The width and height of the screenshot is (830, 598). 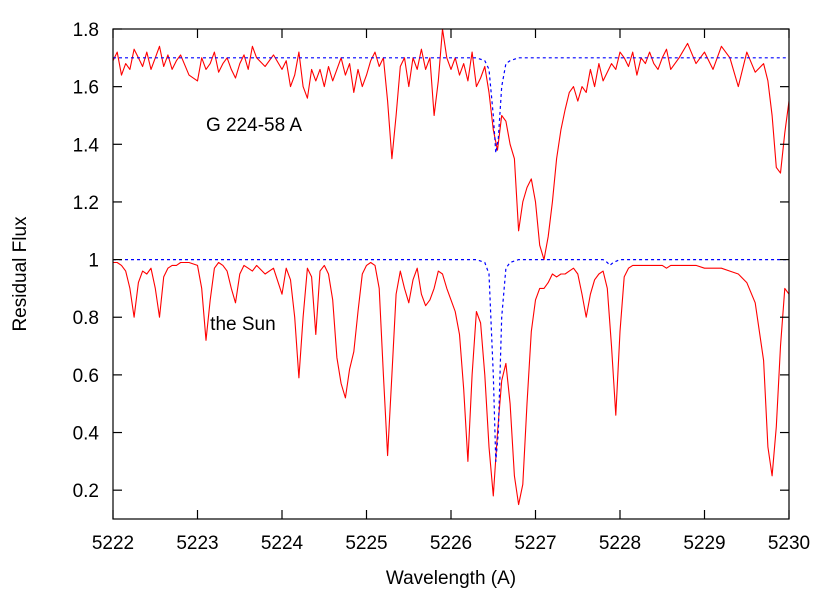 I want to click on y-tick-label: 0.4, so click(x=86, y=434).